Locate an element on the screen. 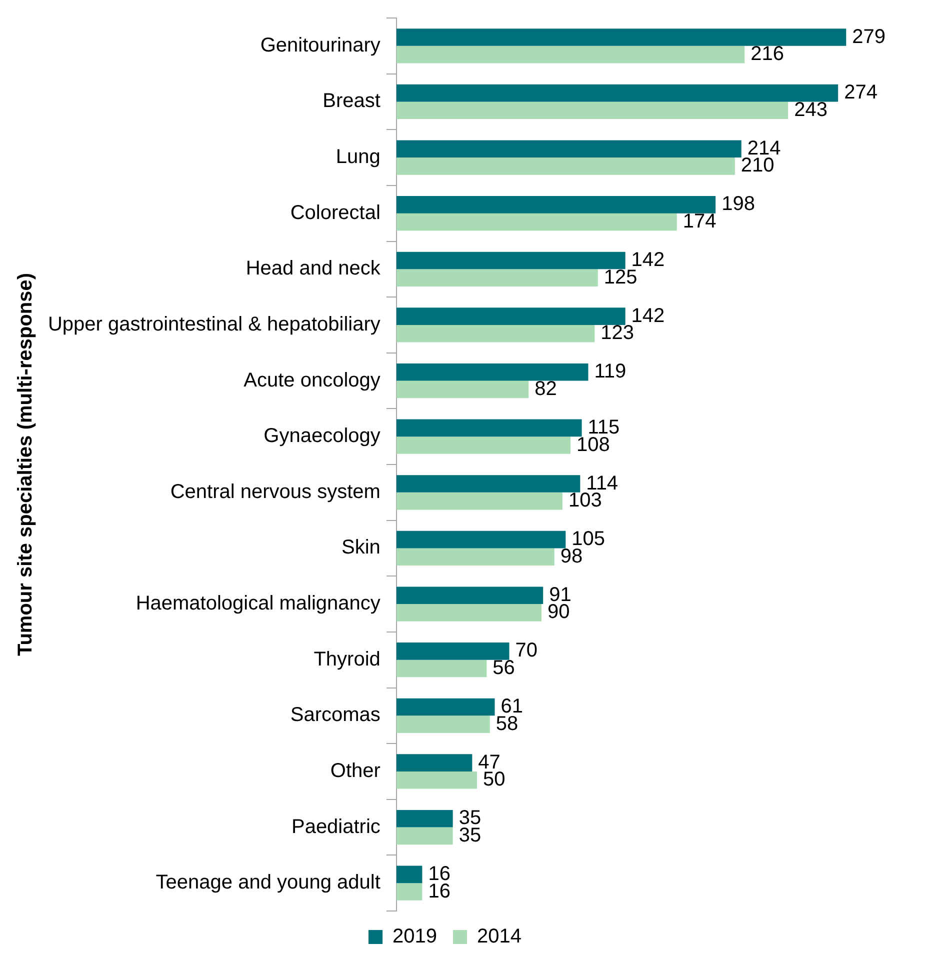 The width and height of the screenshot is (925, 967). y-tick-label: Other is located at coordinates (355, 771).